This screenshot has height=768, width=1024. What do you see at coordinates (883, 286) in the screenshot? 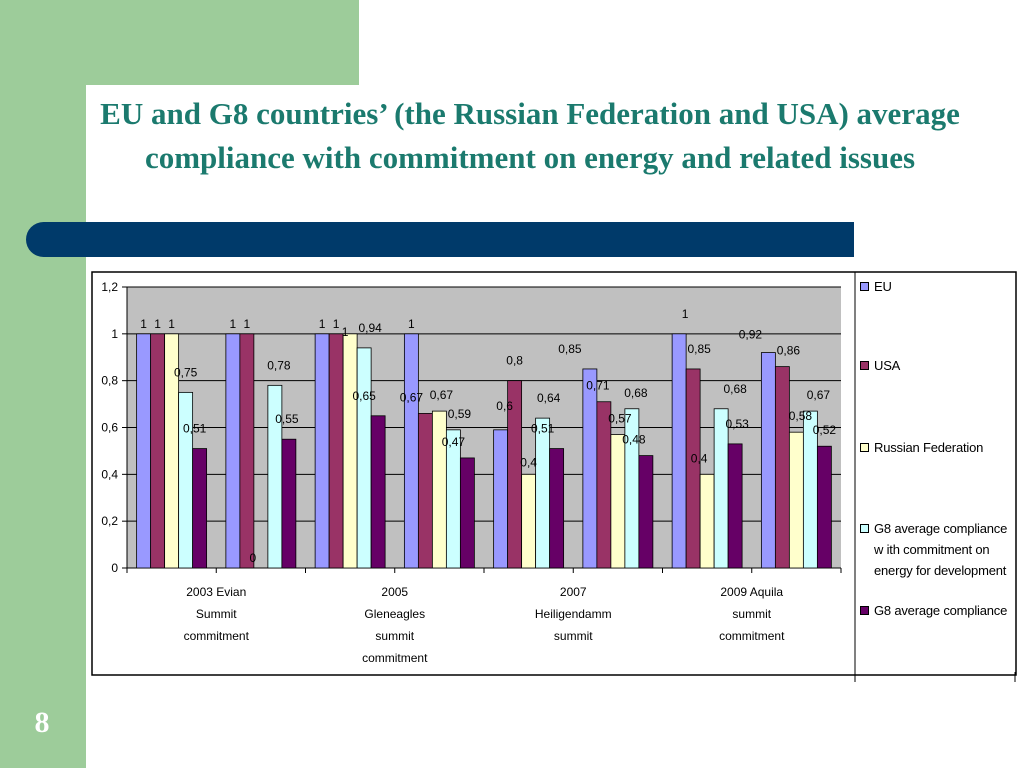
I see `legend-label-eu: EU` at bounding box center [883, 286].